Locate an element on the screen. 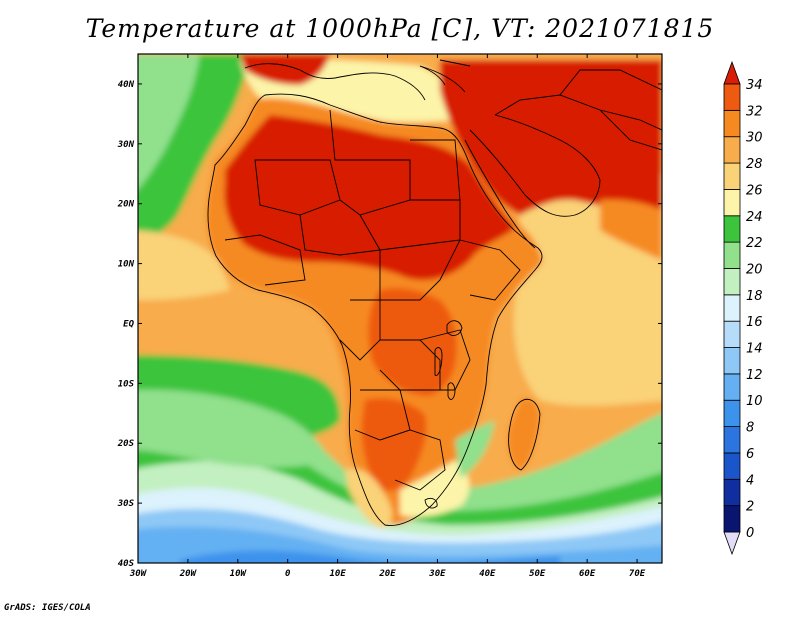 The image size is (800, 618). colorbar-label: 26 is located at coordinates (754, 190).